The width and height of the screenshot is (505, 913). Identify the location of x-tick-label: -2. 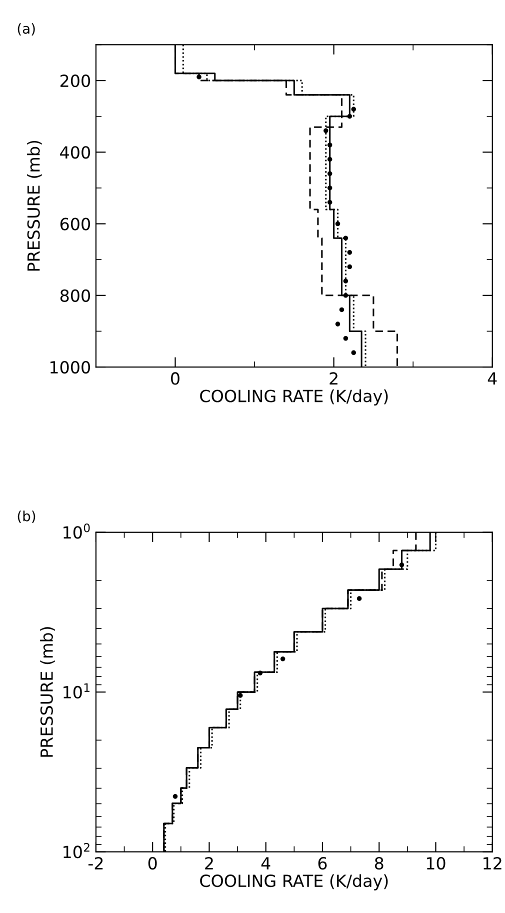
(95, 863).